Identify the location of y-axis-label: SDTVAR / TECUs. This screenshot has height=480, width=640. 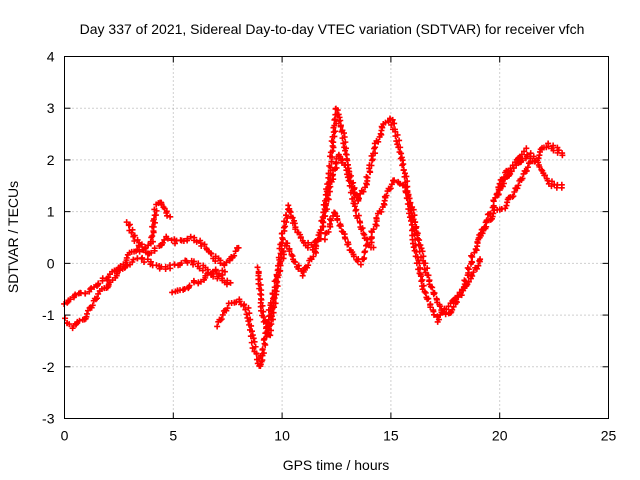
(13, 237).